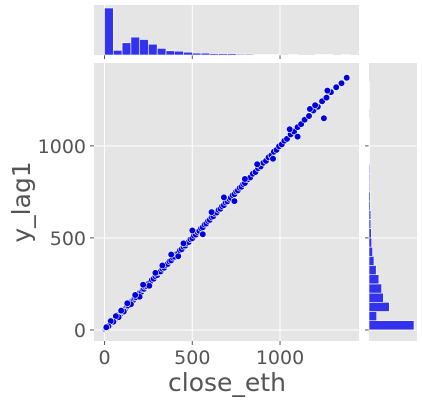 The height and width of the screenshot is (403, 422). Describe the element at coordinates (280, 358) in the screenshot. I see `x-tick-label: 1000` at that location.